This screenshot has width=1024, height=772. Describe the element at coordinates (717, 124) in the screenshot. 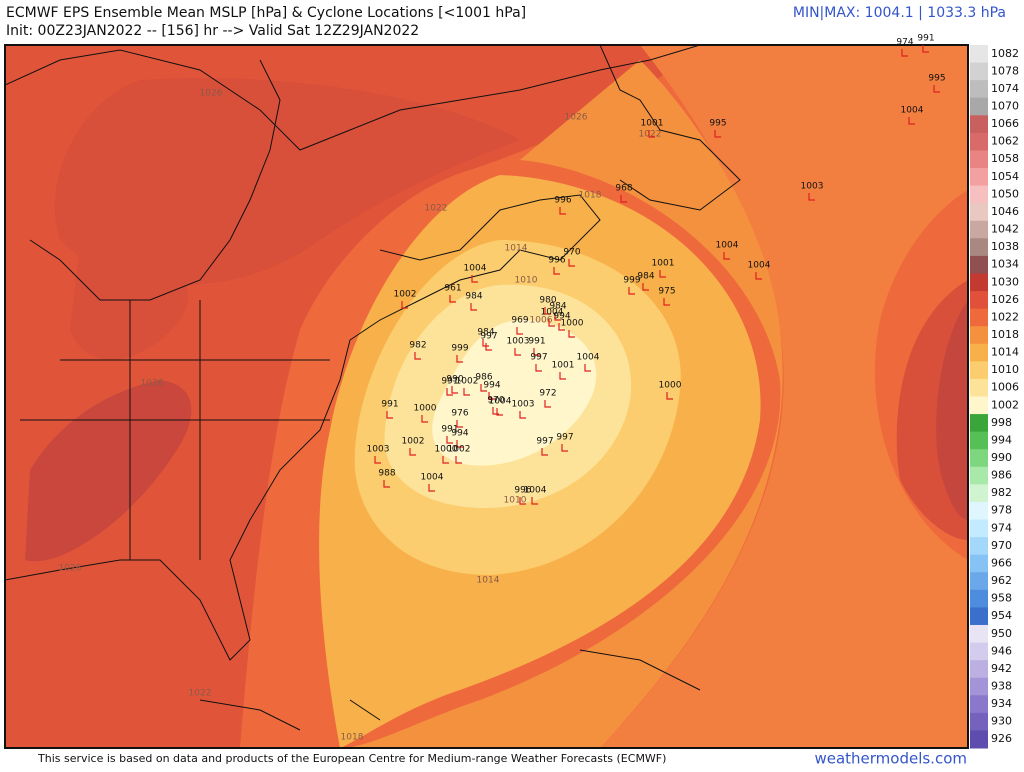

I see `cyclone-label: 995` at that location.